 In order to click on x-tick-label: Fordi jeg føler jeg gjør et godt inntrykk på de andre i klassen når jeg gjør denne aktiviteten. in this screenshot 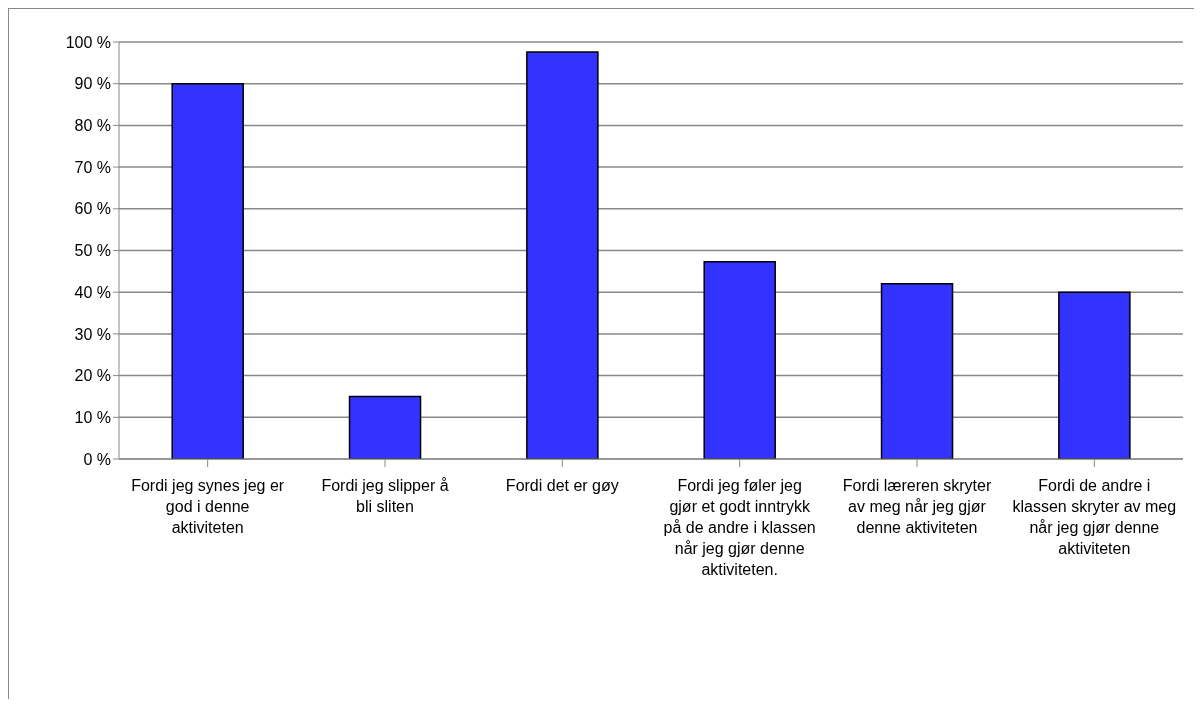, I will do `click(739, 527)`.